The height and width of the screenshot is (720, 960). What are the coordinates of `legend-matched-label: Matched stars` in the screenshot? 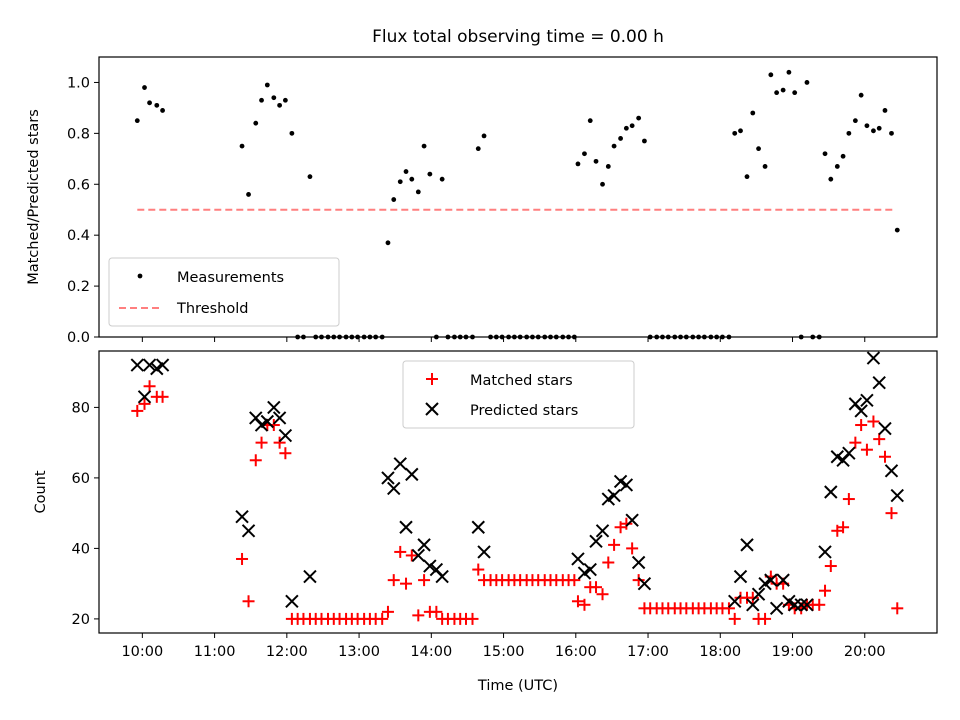 It's located at (521, 381).